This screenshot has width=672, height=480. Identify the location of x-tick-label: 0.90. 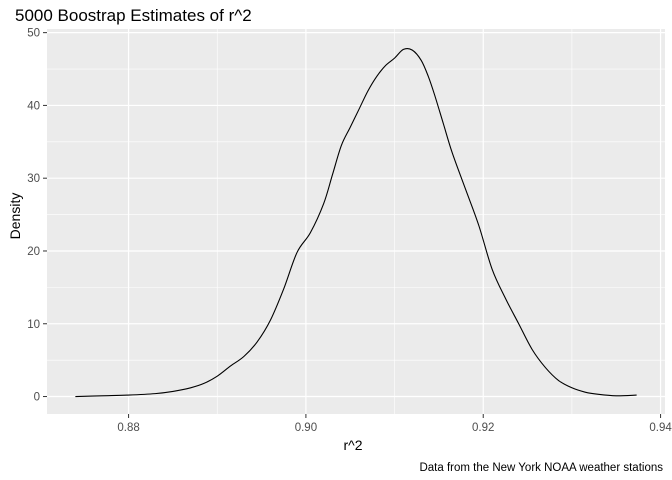
(306, 428).